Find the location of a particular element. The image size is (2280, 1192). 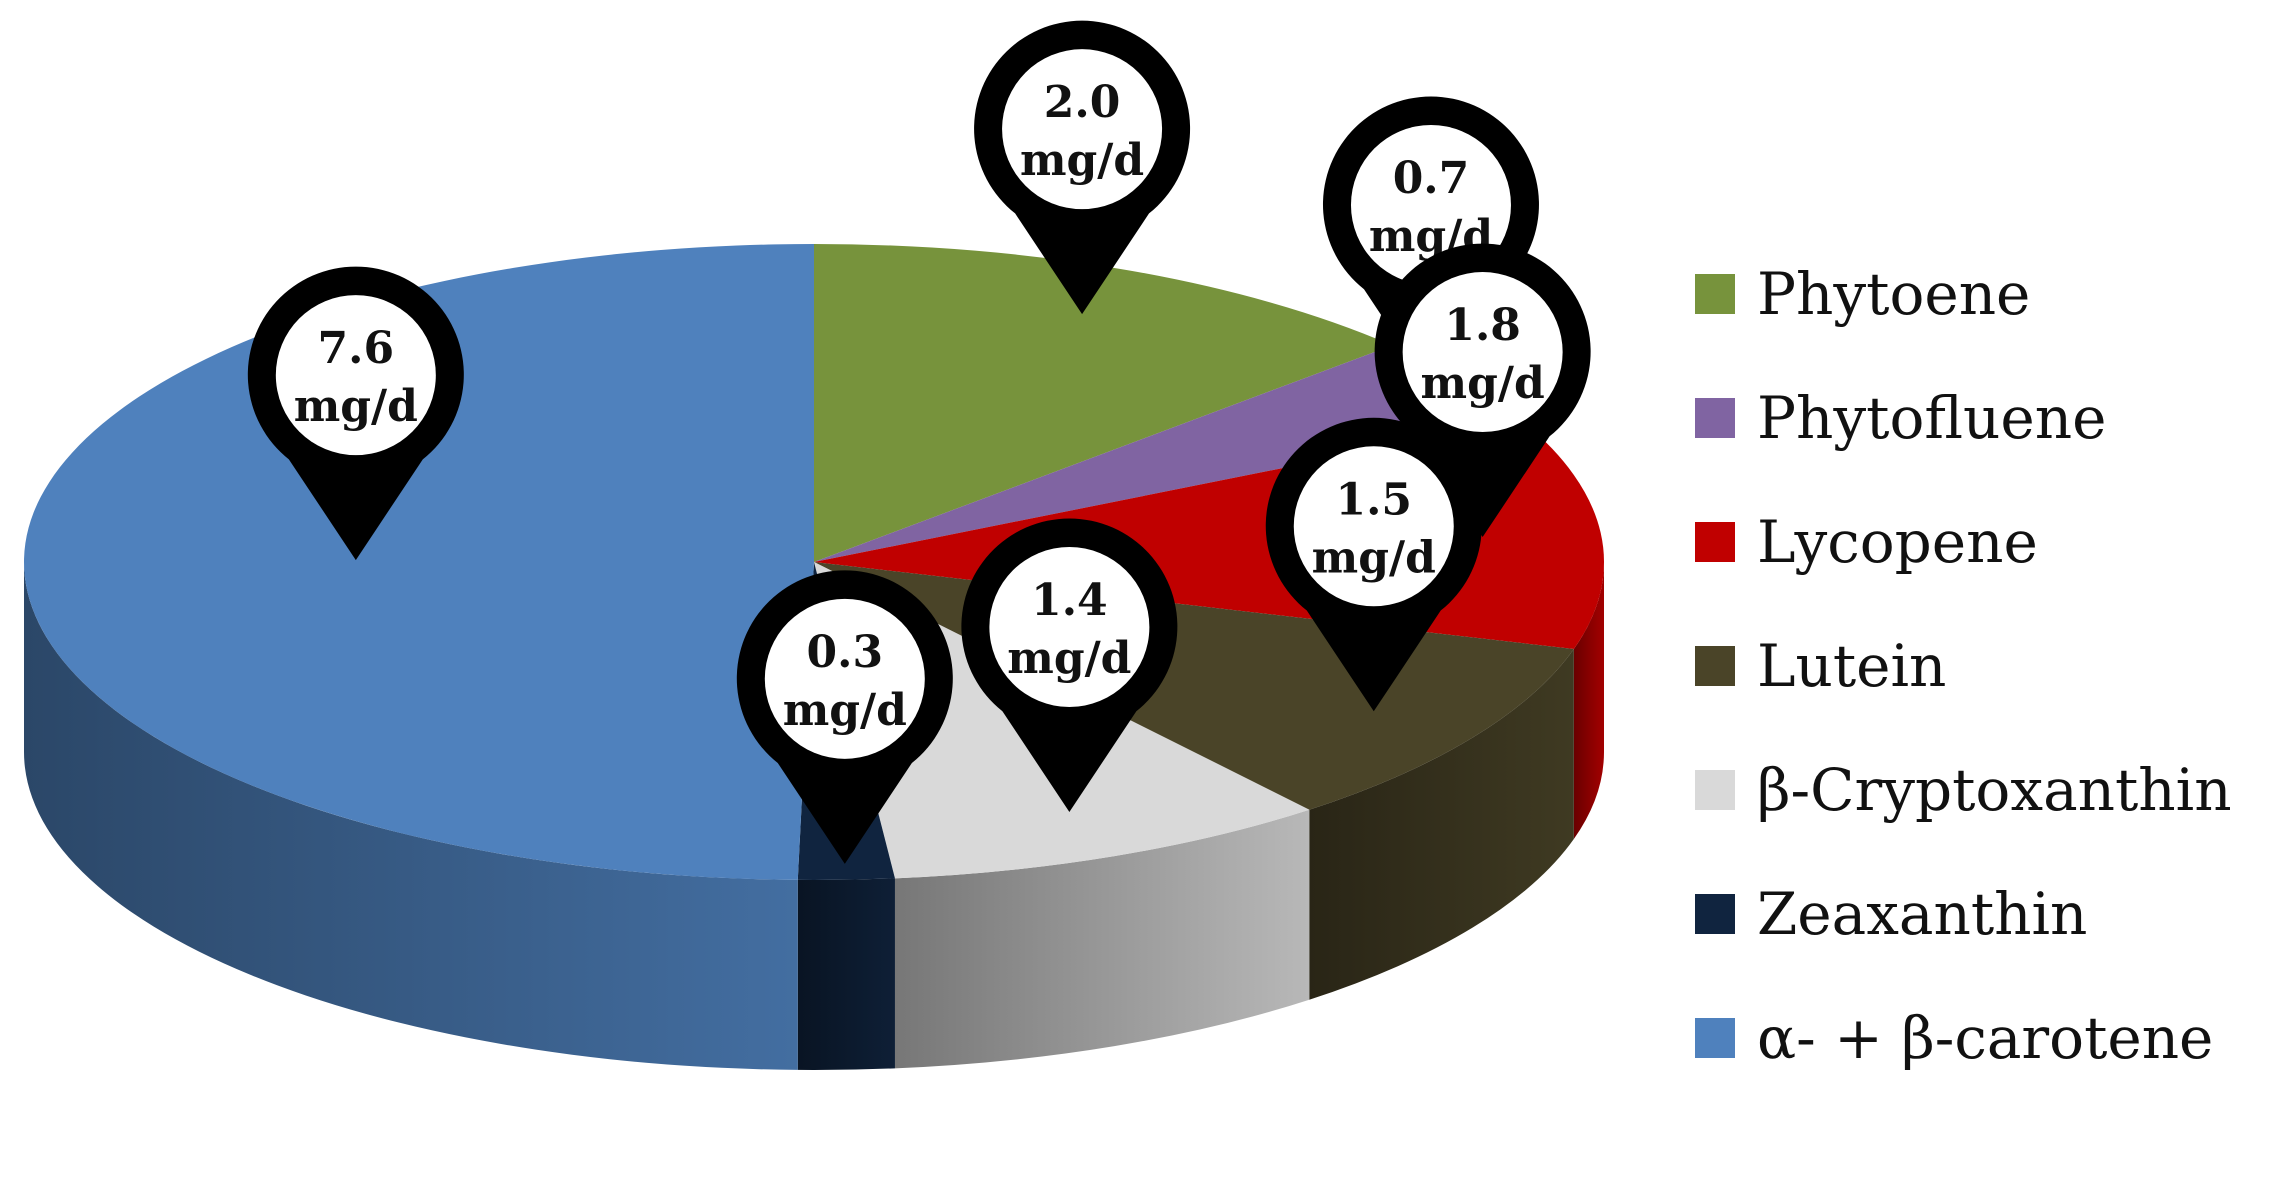

pie-side-beta-cryptoxanthin is located at coordinates (1102, 939).